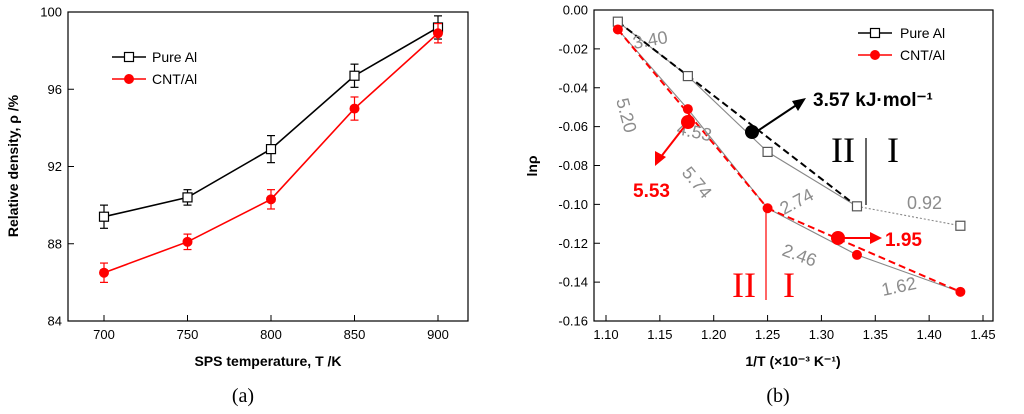  What do you see at coordinates (243, 396) in the screenshot?
I see `panel-label-a: (a)` at bounding box center [243, 396].